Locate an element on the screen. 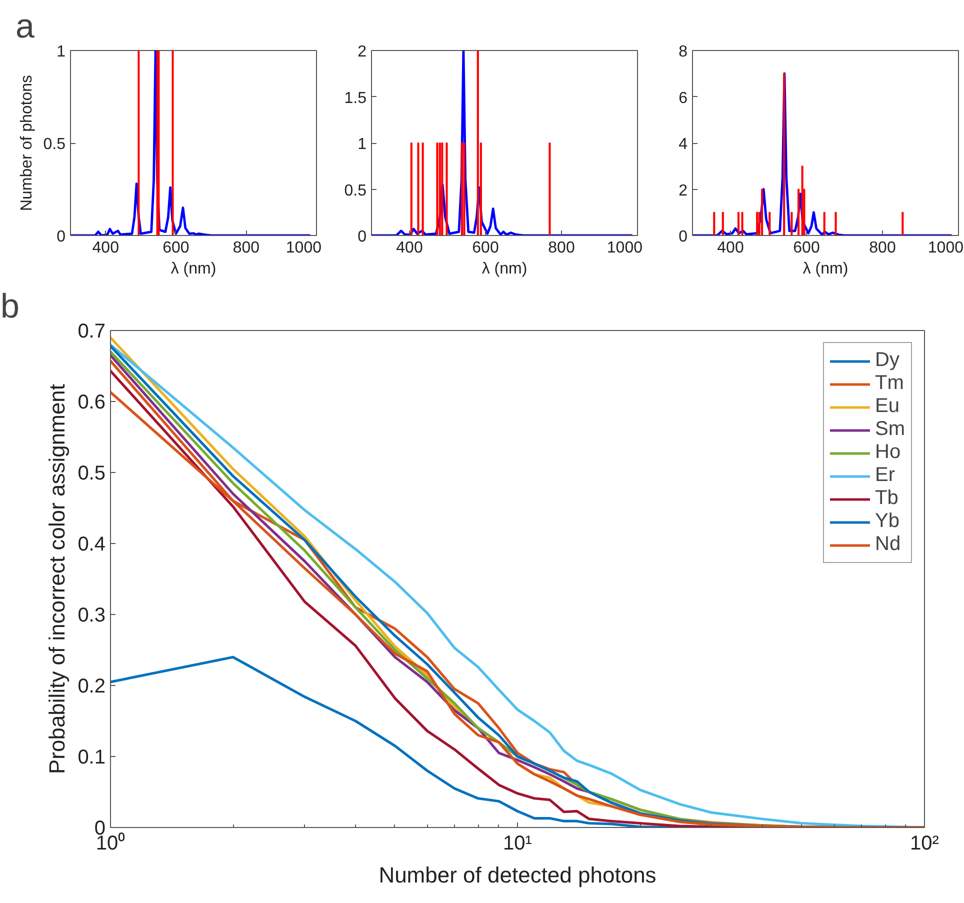  y-tick-label: 4 is located at coordinates (683, 144).